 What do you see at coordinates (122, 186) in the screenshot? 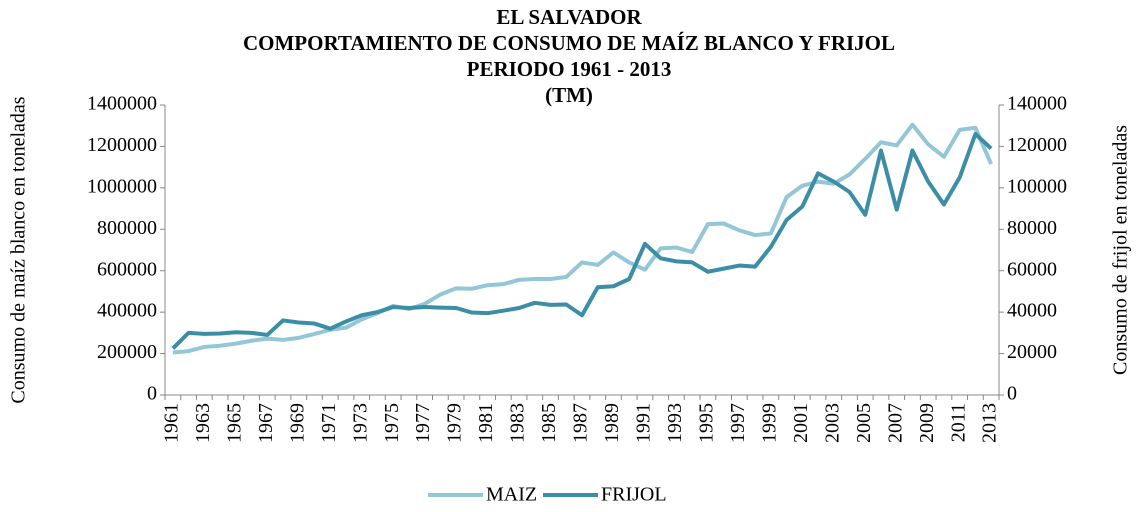
I see `y-tick-label: 1000000` at bounding box center [122, 186].